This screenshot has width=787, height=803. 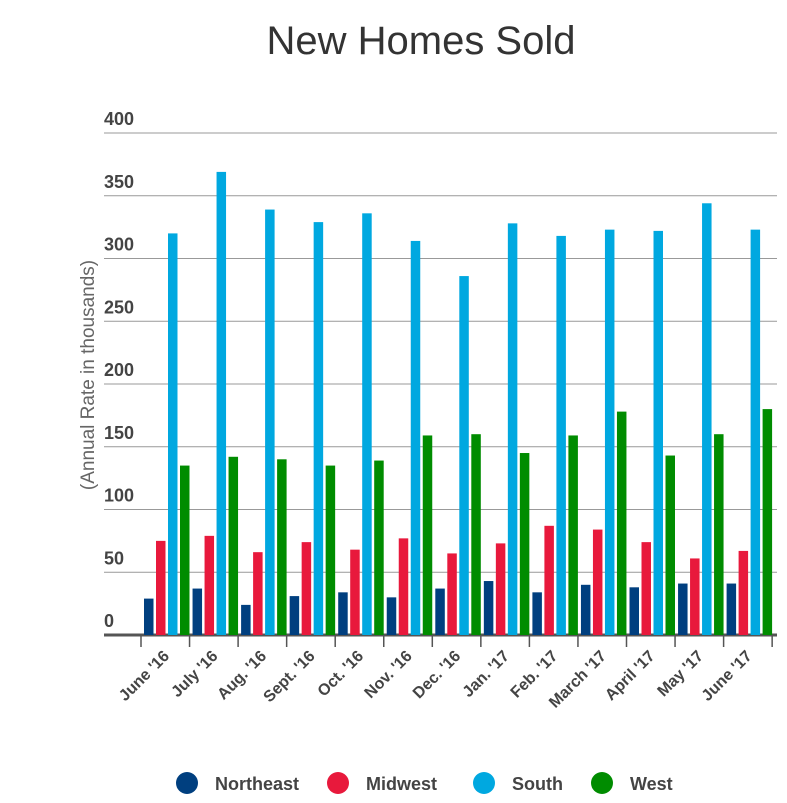 What do you see at coordinates (88, 375) in the screenshot?
I see `y-axis-label: (Annual Rate in thousands)` at bounding box center [88, 375].